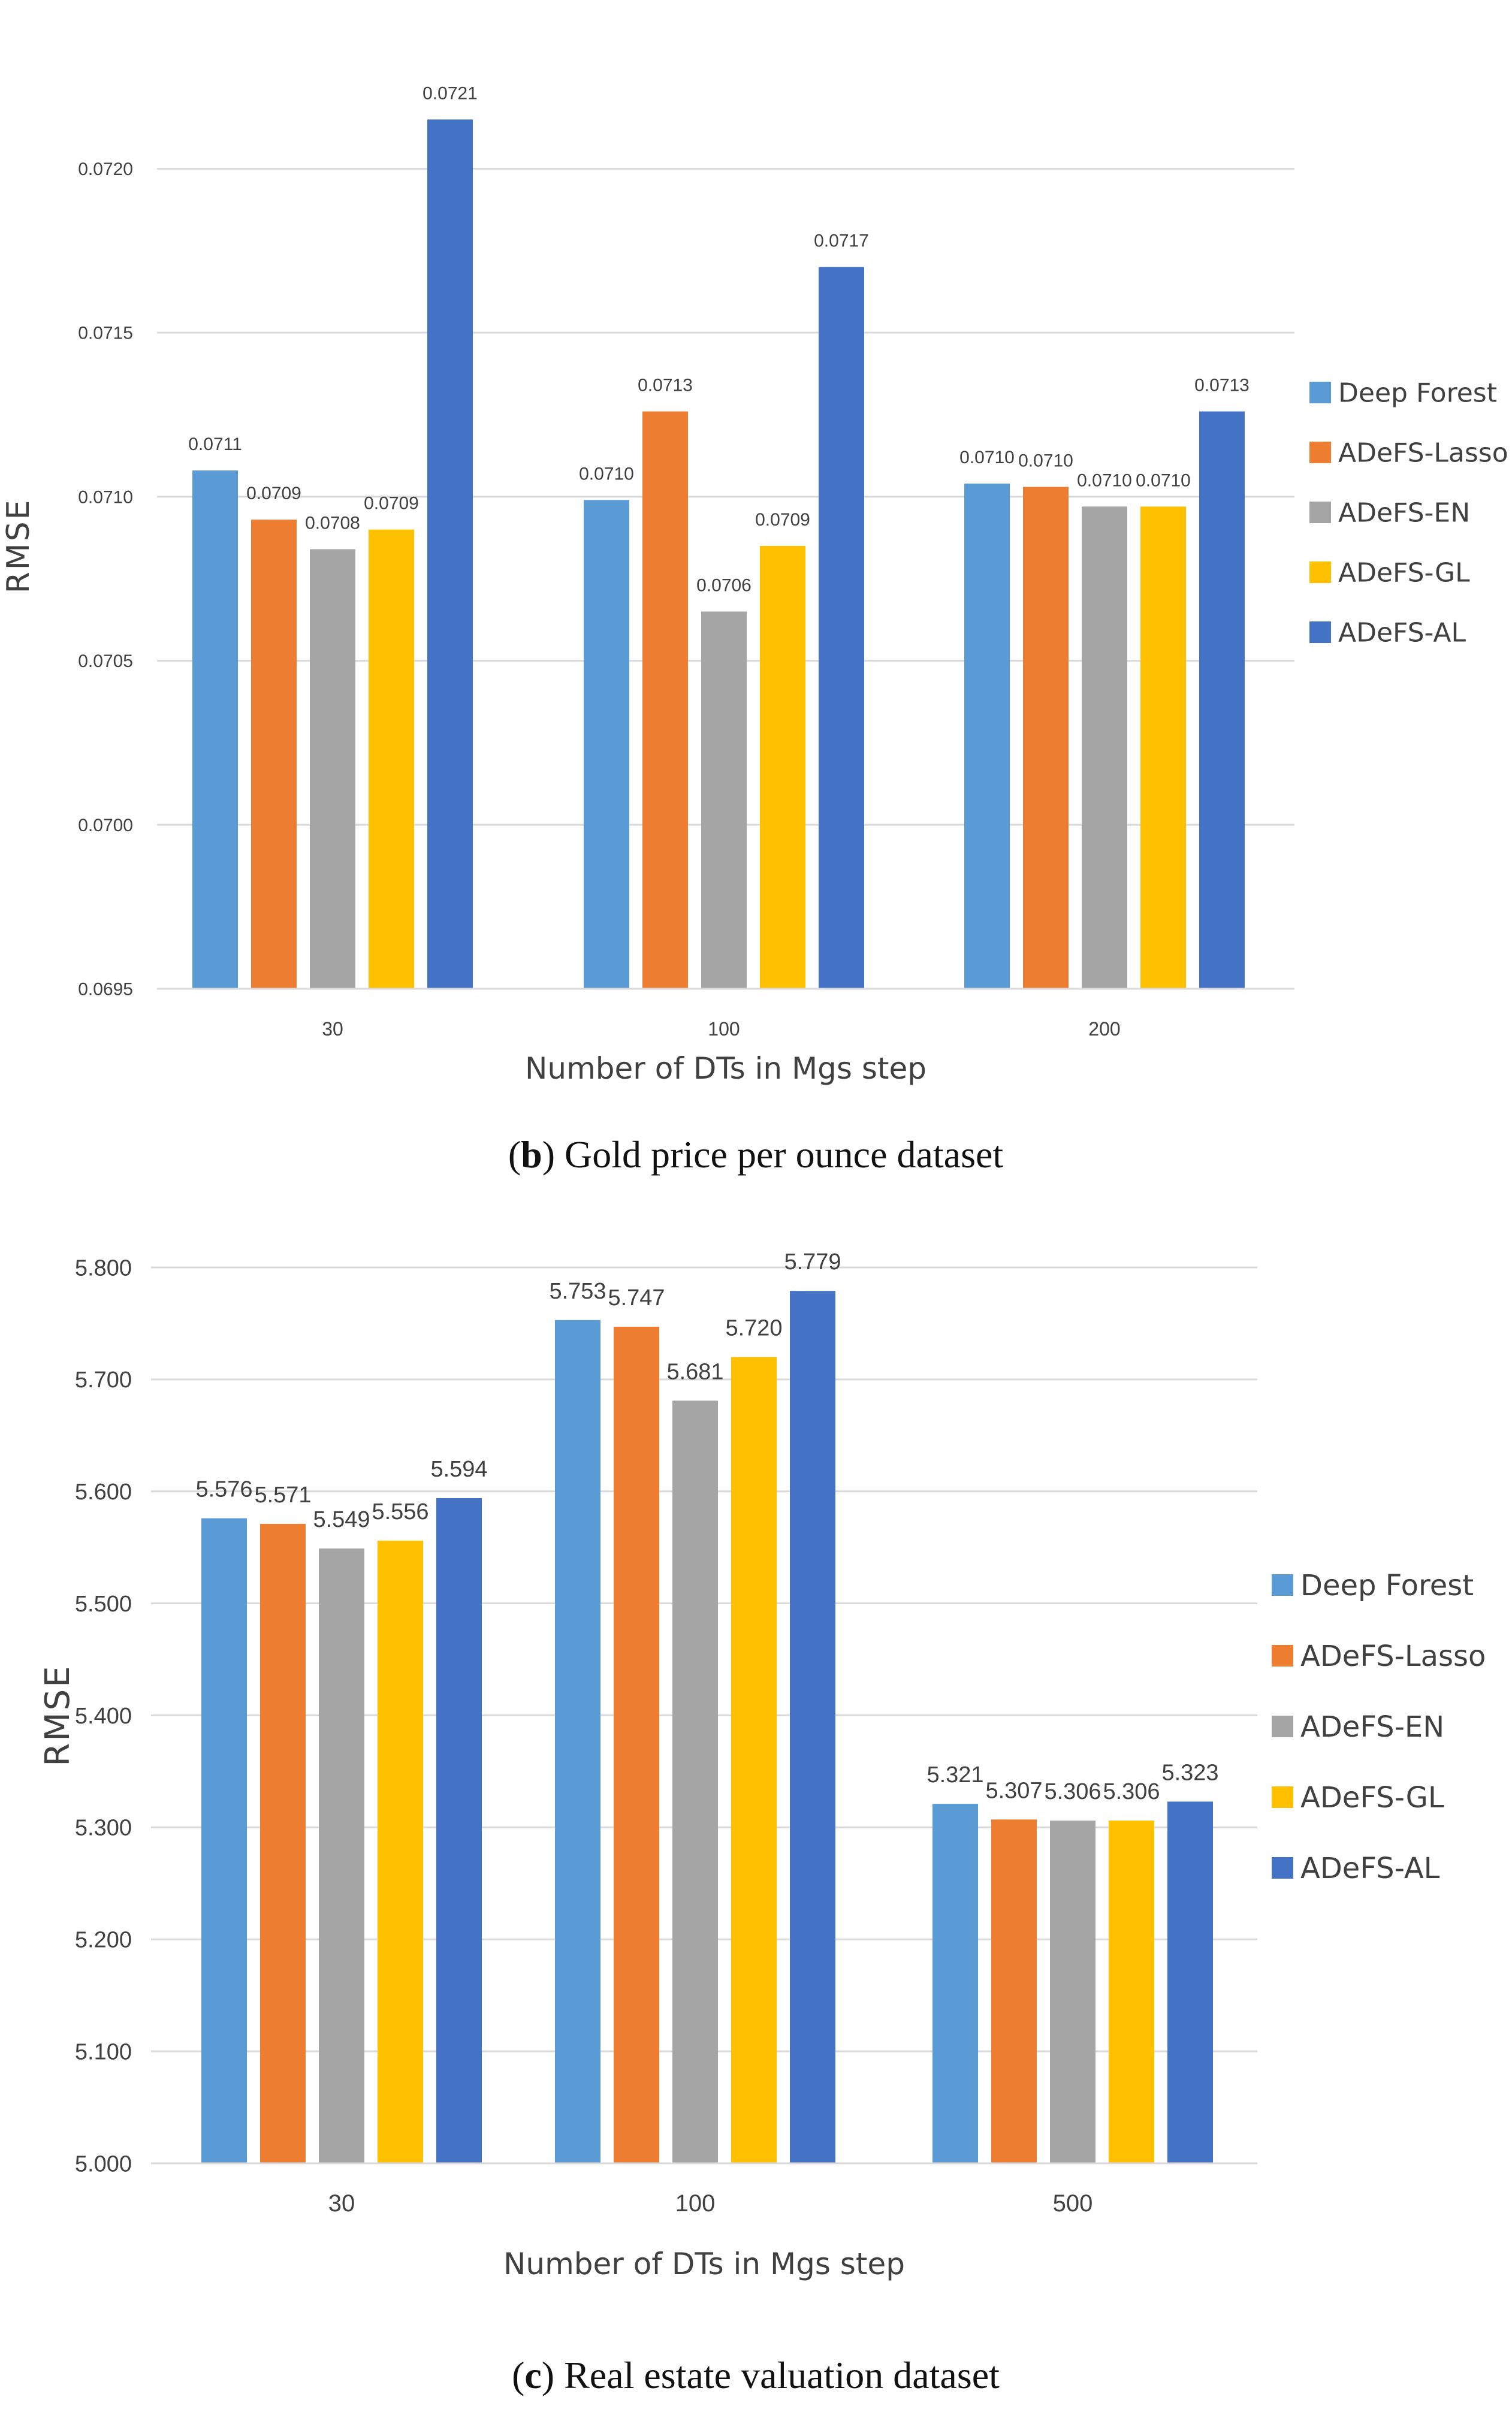  What do you see at coordinates (105, 169) in the screenshot?
I see `y-tick-label: 0.0720` at bounding box center [105, 169].